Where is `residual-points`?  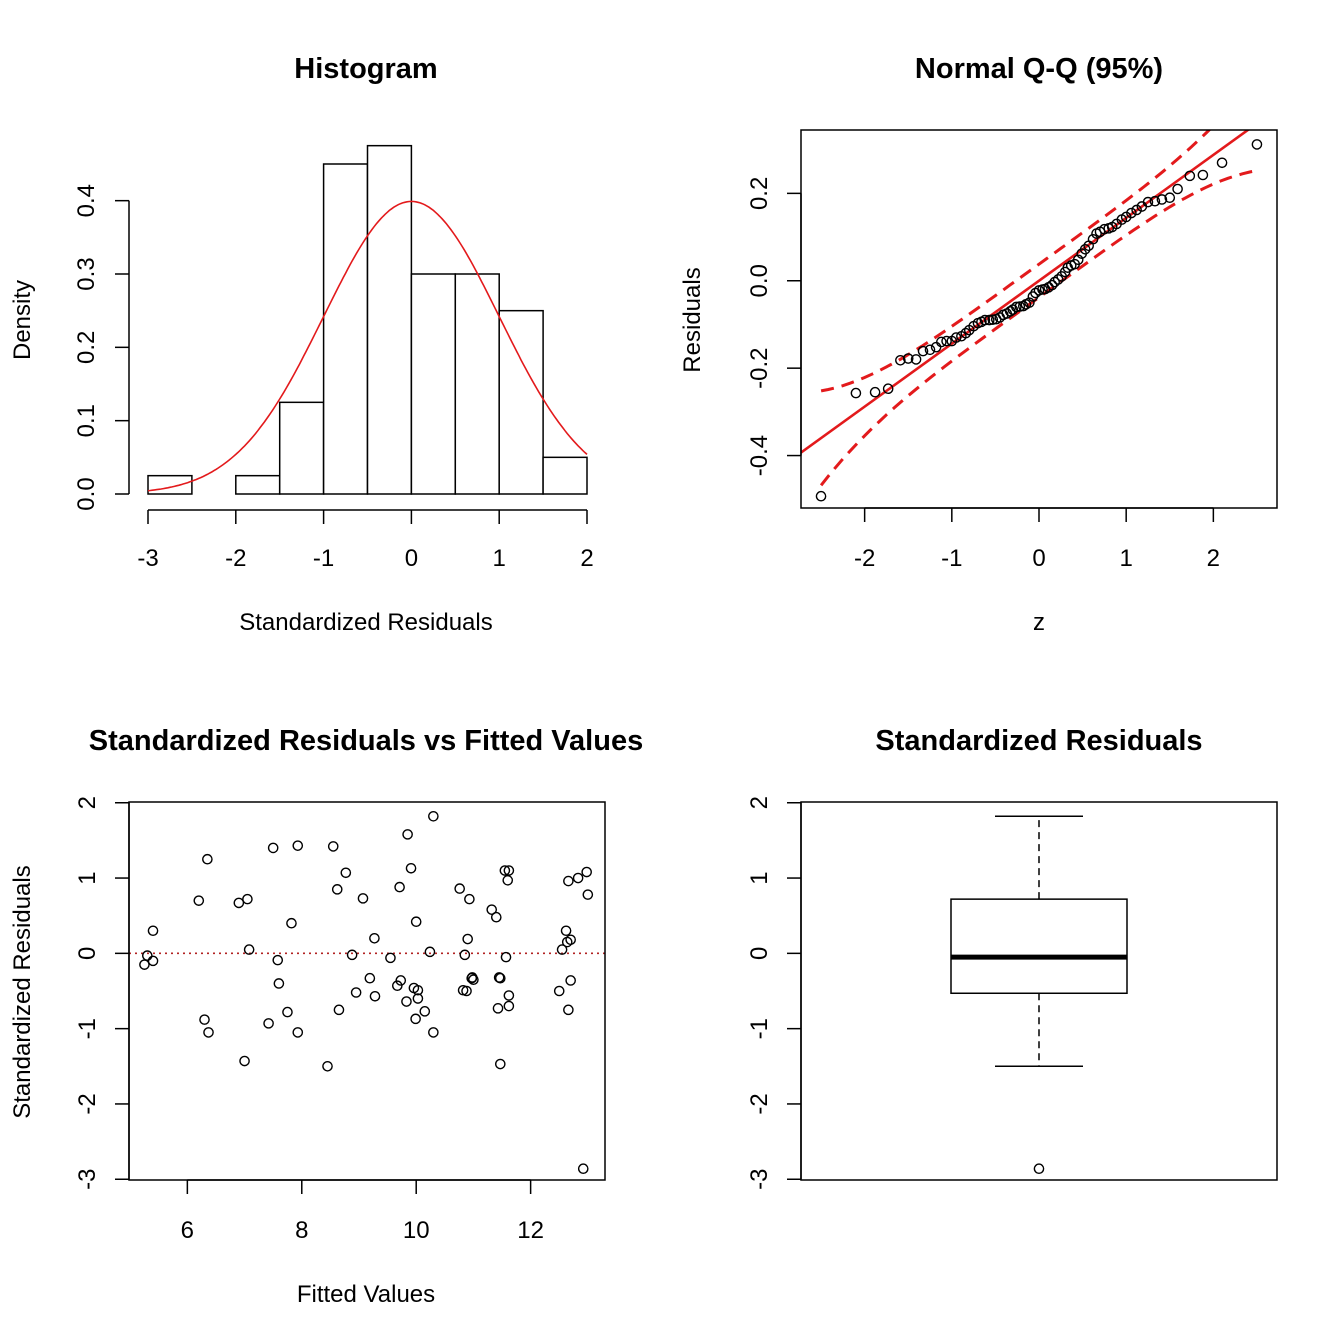 residual-points is located at coordinates (366, 993).